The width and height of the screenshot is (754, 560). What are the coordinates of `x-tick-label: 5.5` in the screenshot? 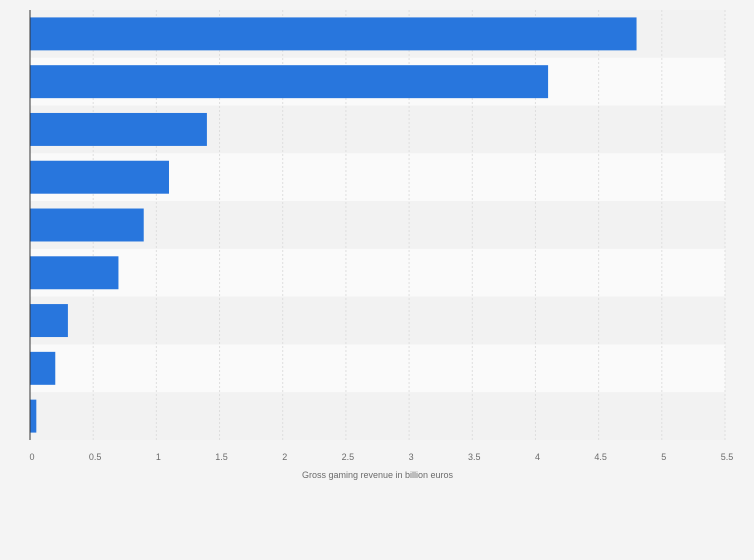 It's located at (727, 457).